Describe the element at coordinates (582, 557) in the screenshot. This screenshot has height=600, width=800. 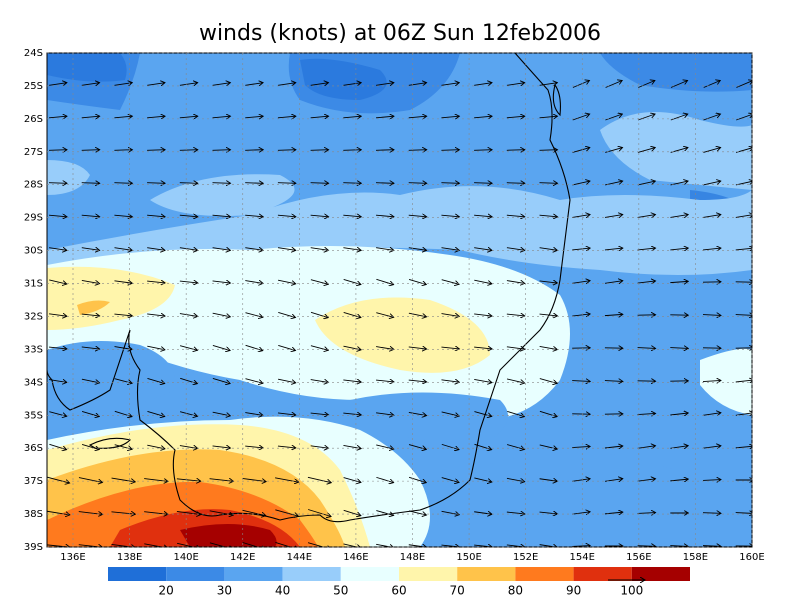
I see `lon-label: 154E` at that location.